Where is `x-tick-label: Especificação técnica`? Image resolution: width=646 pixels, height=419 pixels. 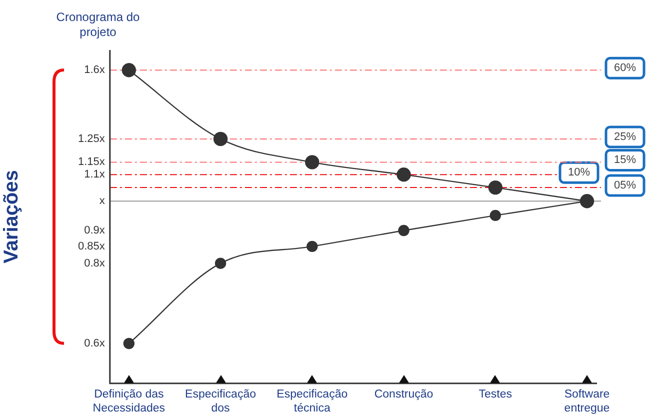 x-tick-label: Especificação técnica is located at coordinates (312, 401).